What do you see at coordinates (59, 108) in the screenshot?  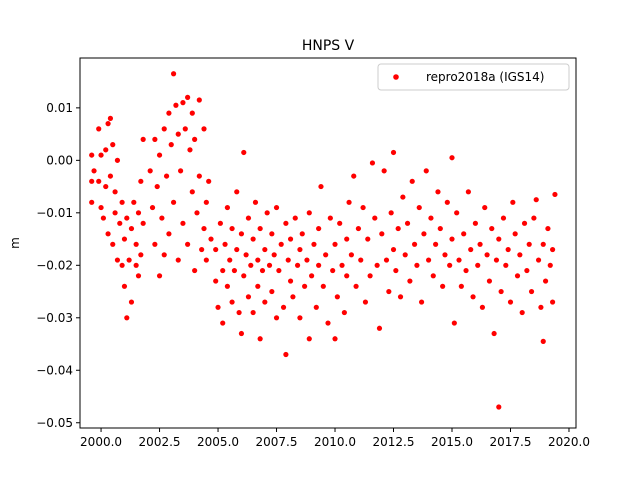 I see `y-tick-label: 0.01` at bounding box center [59, 108].